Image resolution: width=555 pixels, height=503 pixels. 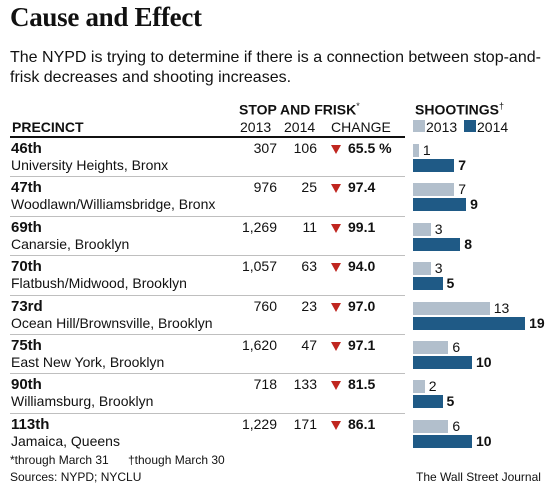 What do you see at coordinates (361, 127) in the screenshot?
I see `change-header: CHANGE` at bounding box center [361, 127].